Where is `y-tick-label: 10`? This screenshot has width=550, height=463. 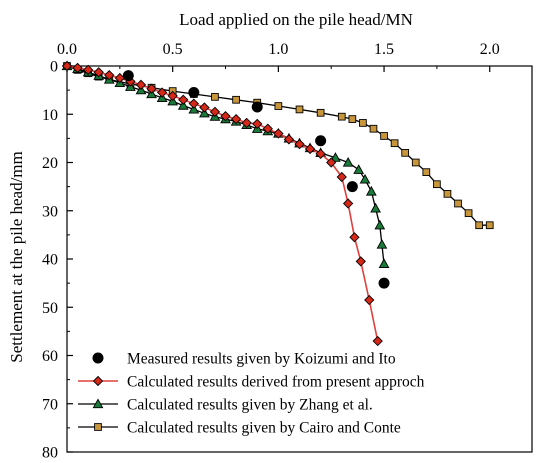
y-tick-label: 10 is located at coordinates (50, 115).